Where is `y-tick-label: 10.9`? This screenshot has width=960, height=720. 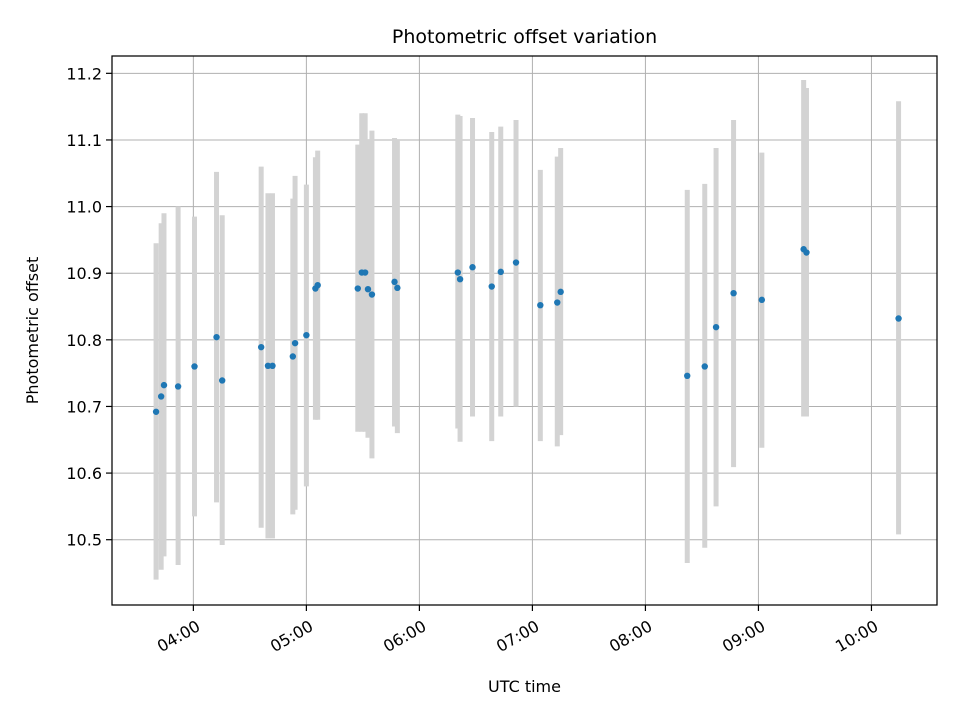
y-tick-label: 10.9 is located at coordinates (84, 273).